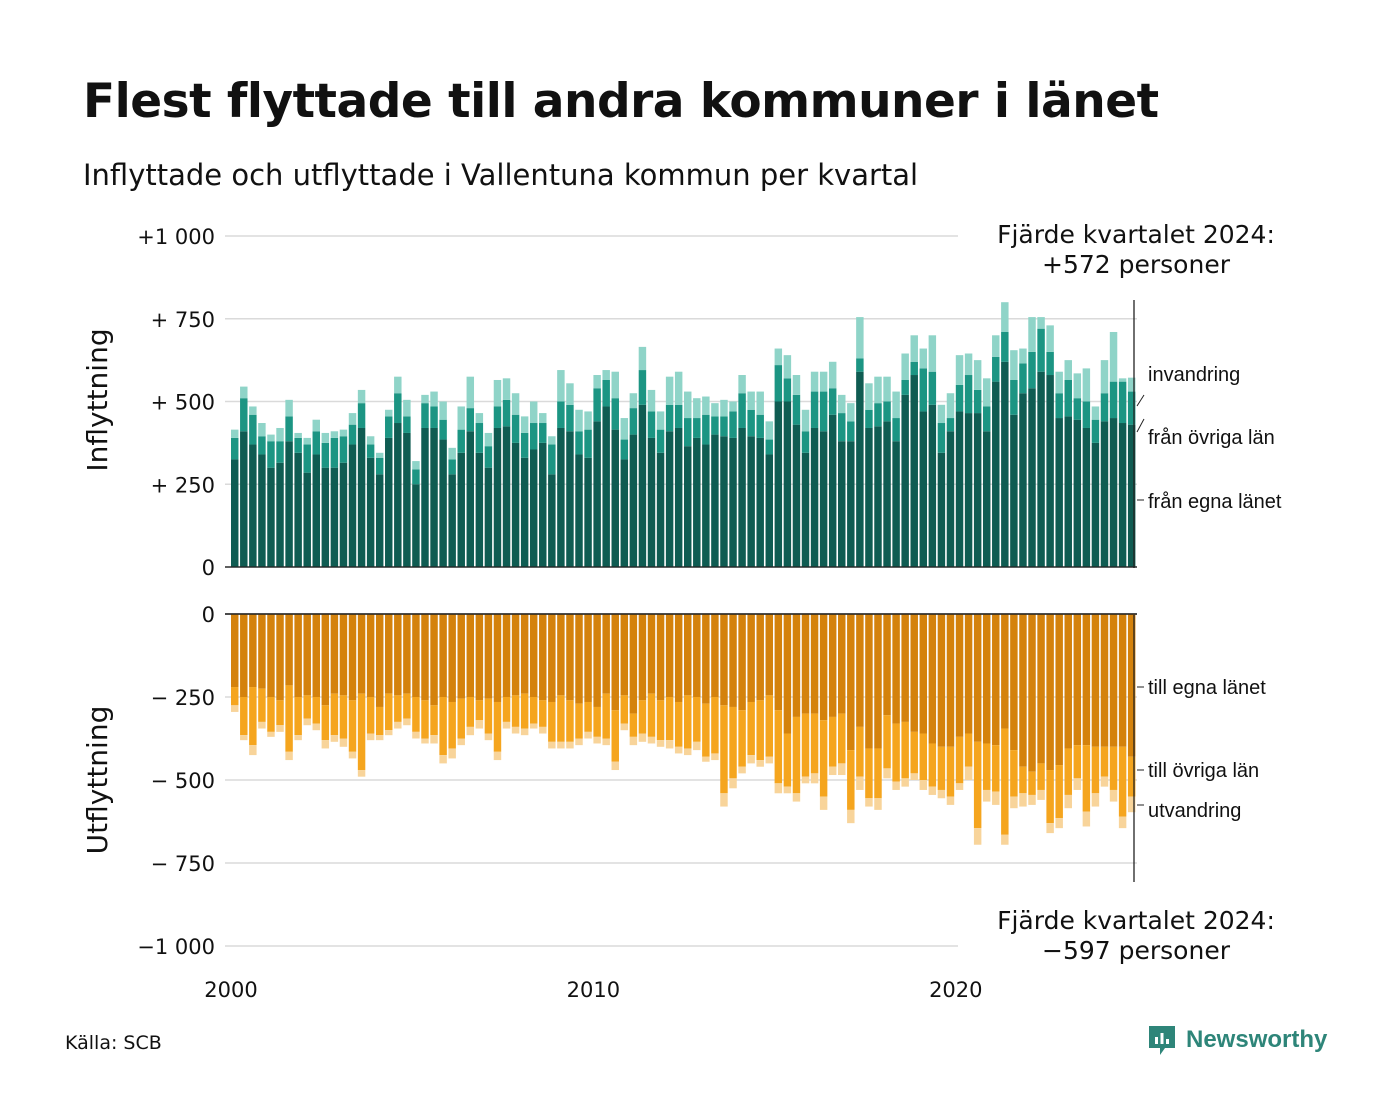 The width and height of the screenshot is (1400, 1120). Describe the element at coordinates (183, 485) in the screenshot. I see `y-tick-label: + 250` at that location.